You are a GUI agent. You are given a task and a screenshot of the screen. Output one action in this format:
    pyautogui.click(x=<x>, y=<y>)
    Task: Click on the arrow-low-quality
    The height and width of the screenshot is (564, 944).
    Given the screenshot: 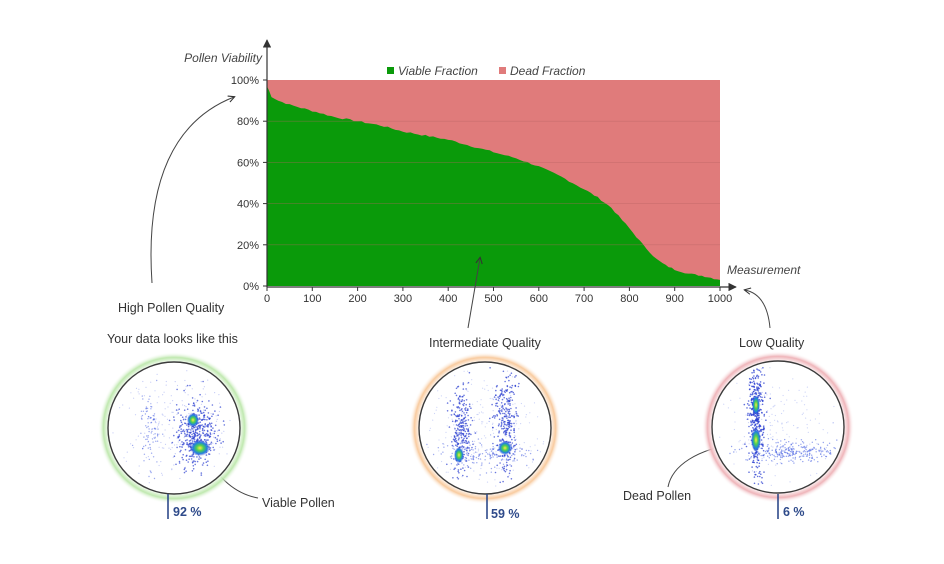 What is the action you would take?
    pyautogui.click(x=758, y=309)
    